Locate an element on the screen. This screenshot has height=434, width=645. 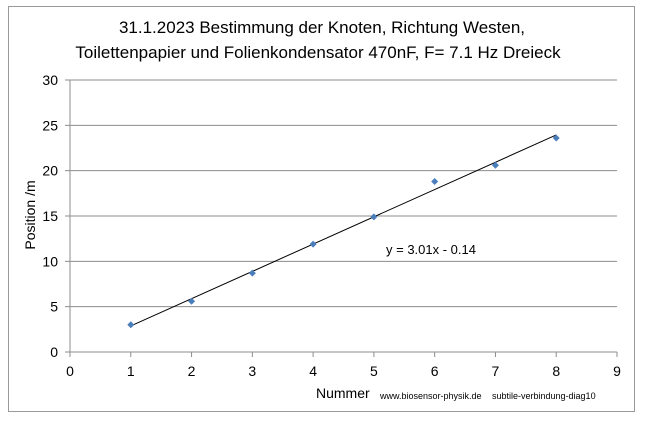
footer-website: www.biosensor-physik.de is located at coordinates (430, 396).